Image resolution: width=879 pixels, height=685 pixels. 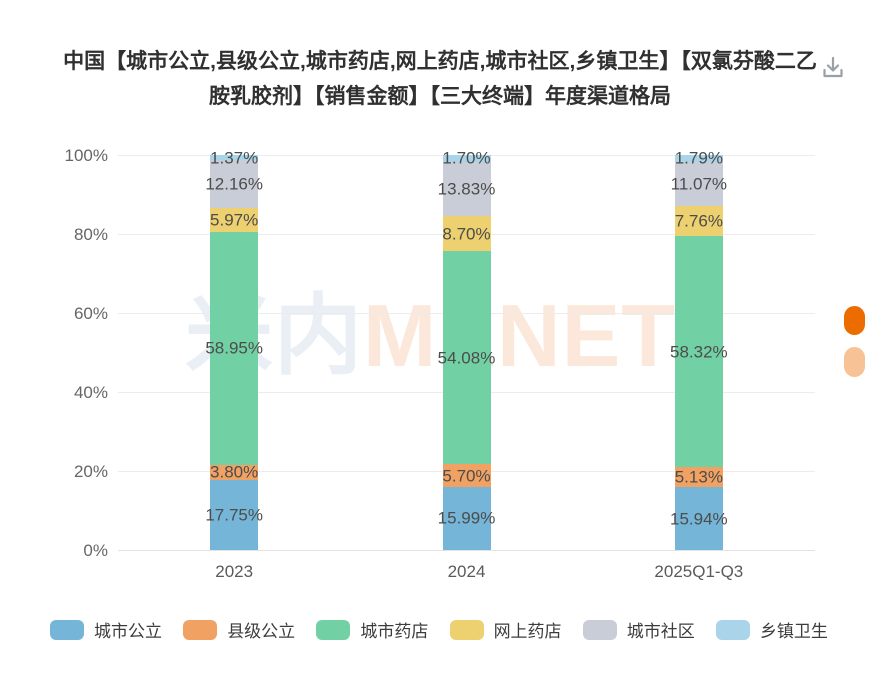 I want to click on value-label-乡镇卫生: 1.79%, so click(x=698, y=158).